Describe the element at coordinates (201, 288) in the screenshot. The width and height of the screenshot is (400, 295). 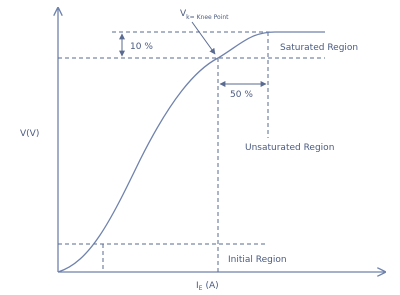
I see `x-subscript: E` at that location.